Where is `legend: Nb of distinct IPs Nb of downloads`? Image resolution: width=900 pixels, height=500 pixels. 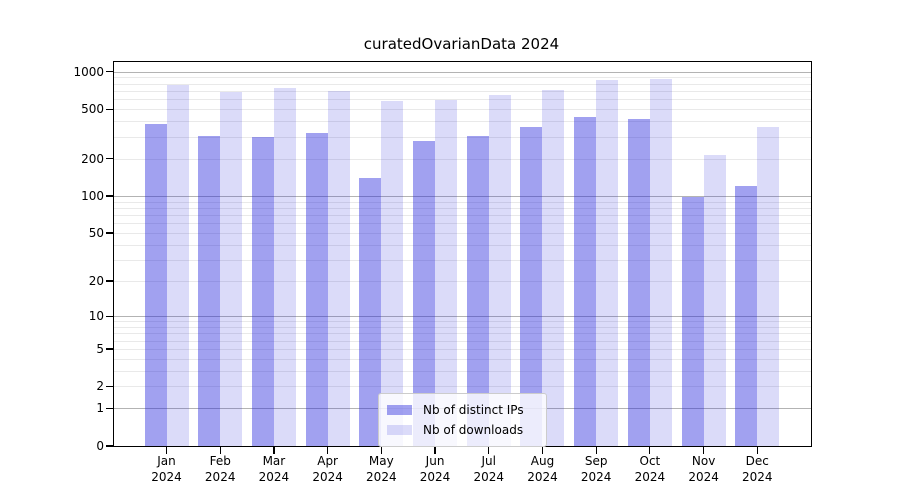
legend: Nb of distinct IPs Nb of downloads is located at coordinates (462, 420).